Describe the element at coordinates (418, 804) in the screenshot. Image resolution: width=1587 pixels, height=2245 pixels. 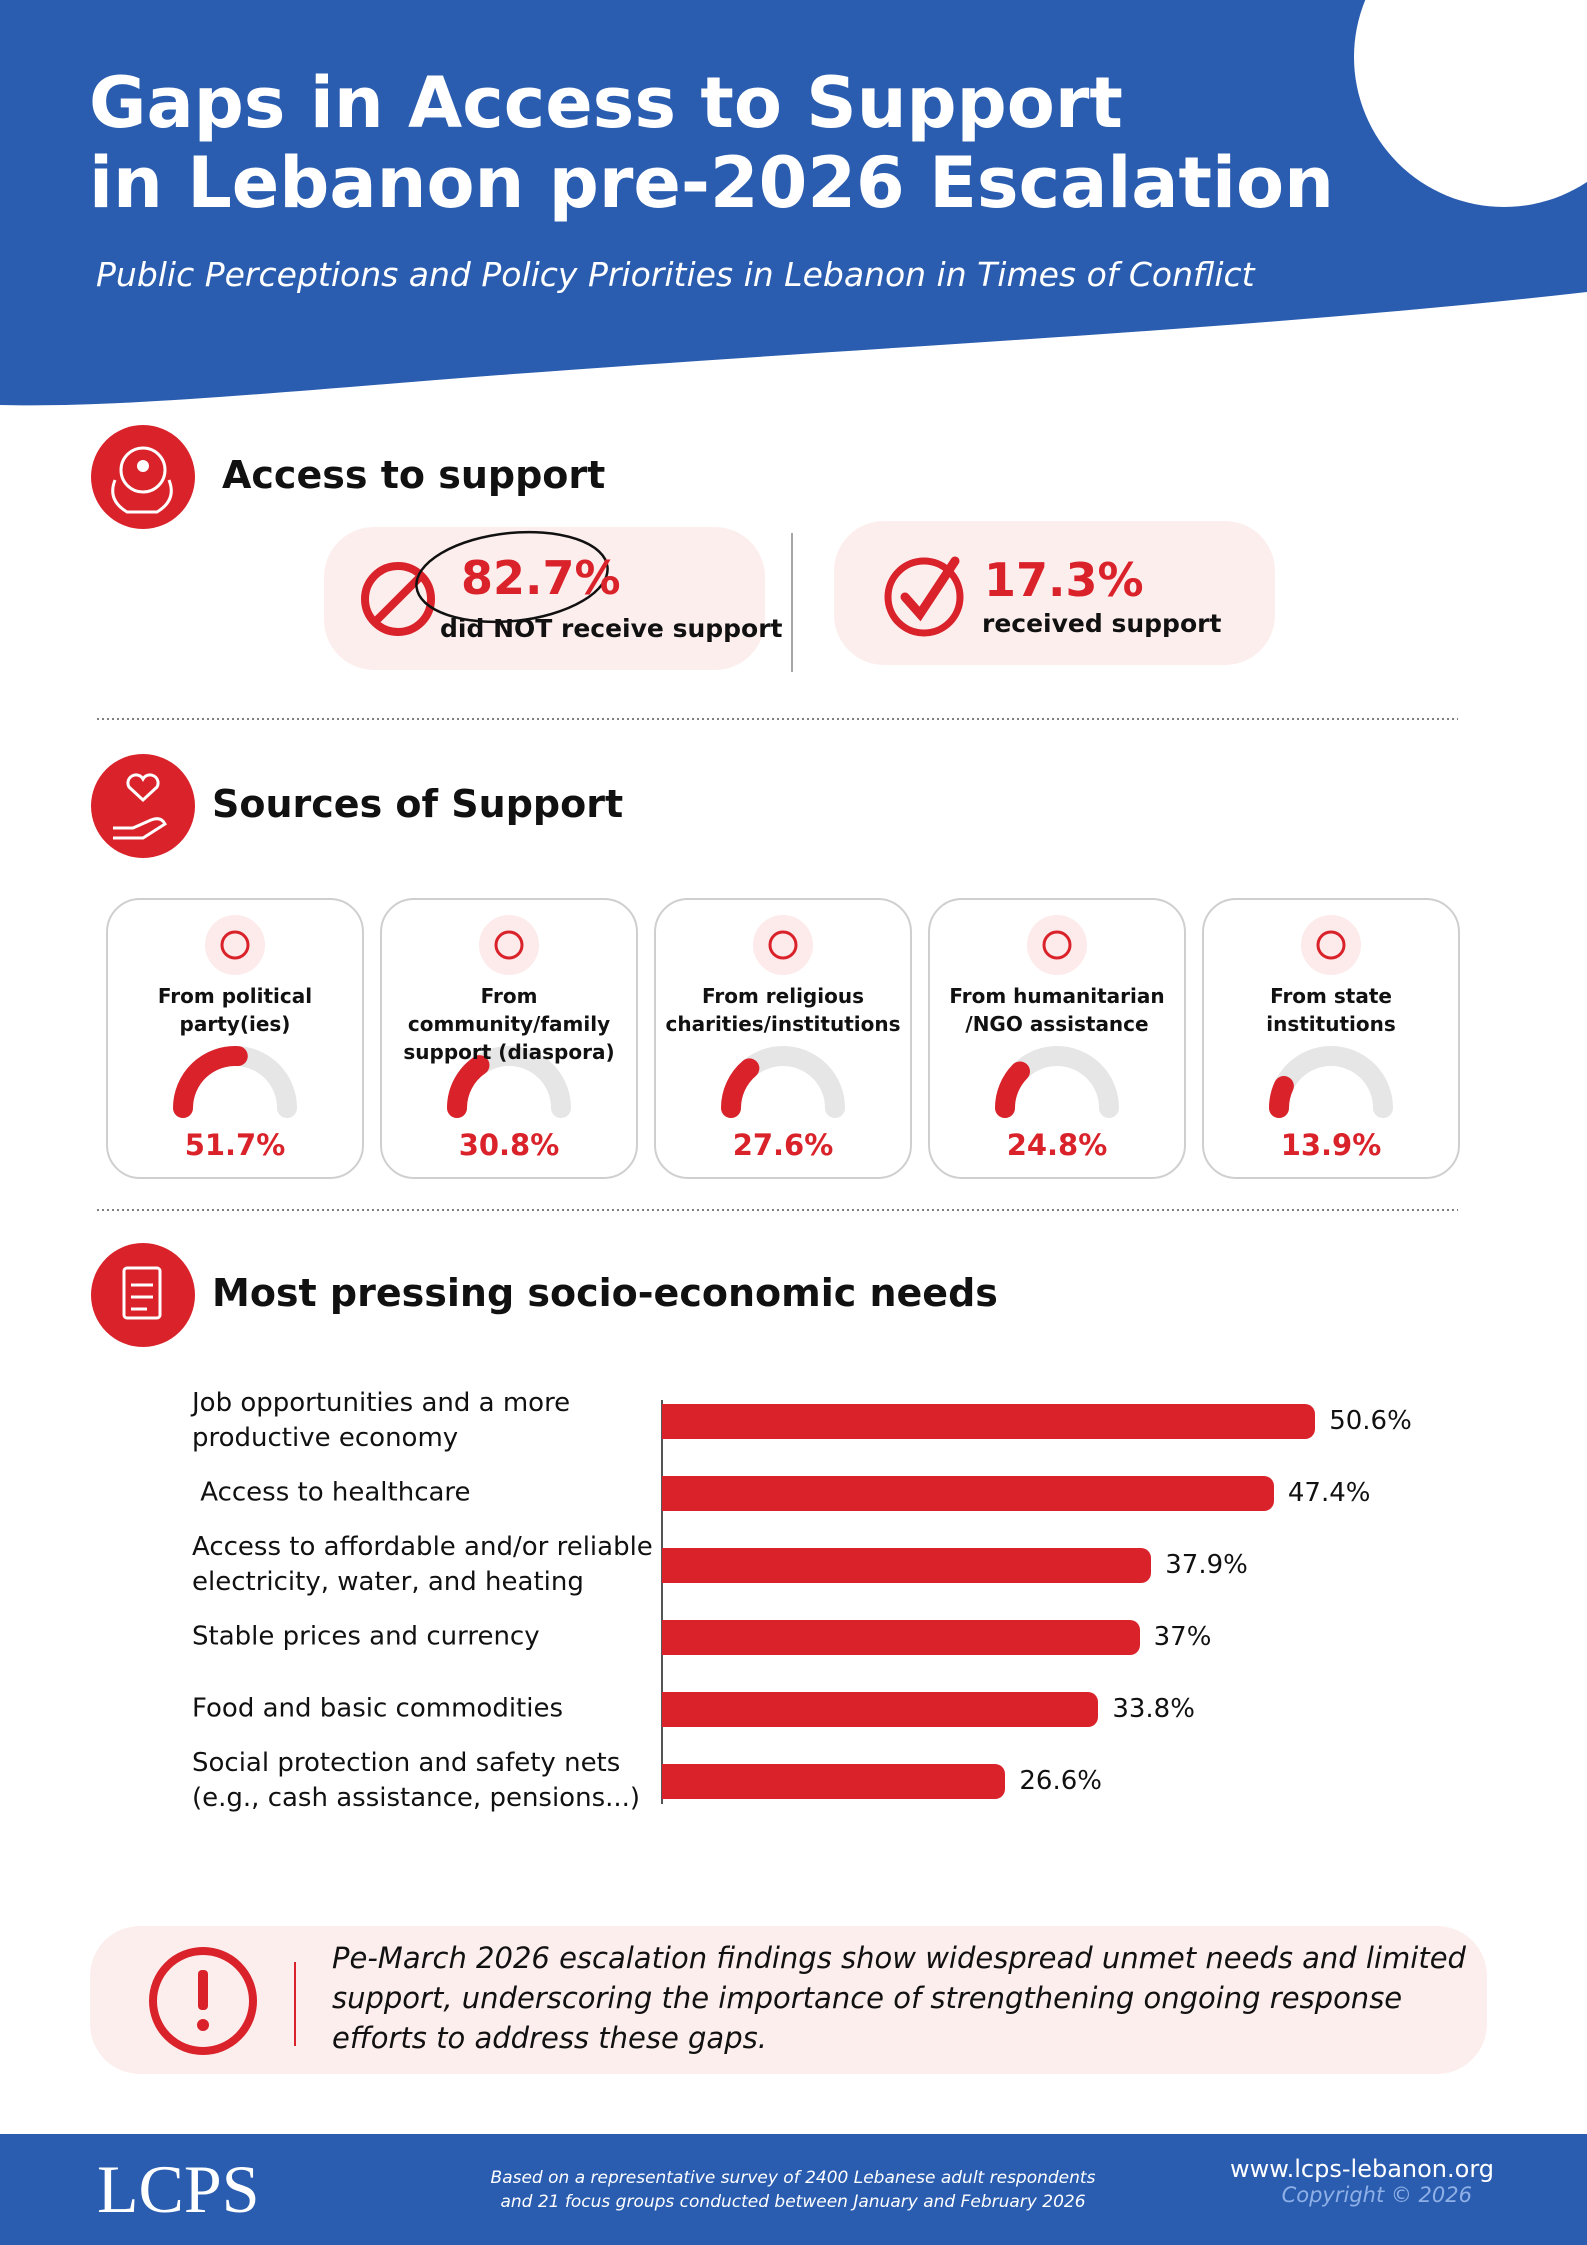
I see `section-heading: Sources of Support` at that location.